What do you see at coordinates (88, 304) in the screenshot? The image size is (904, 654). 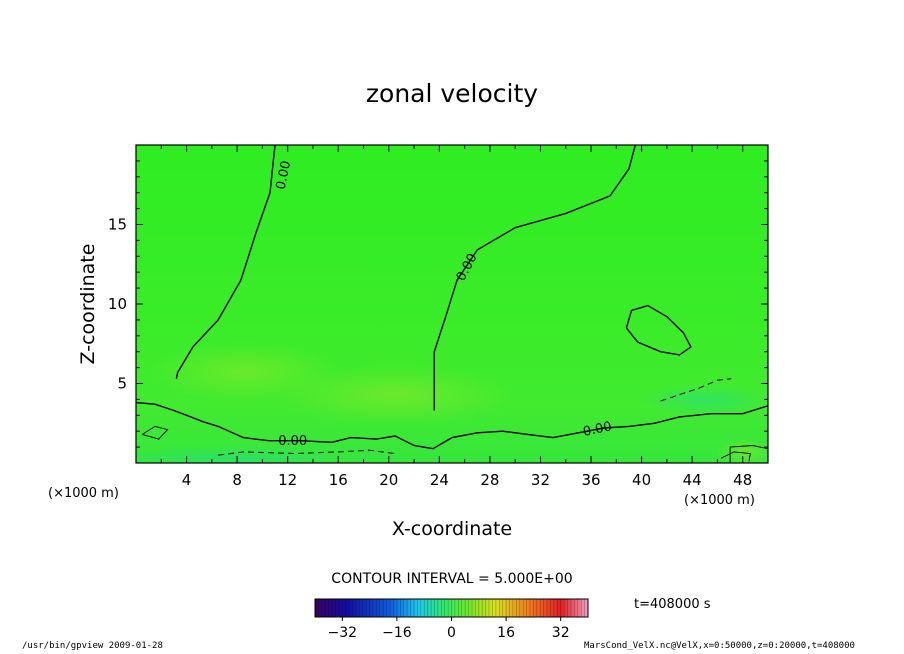 I see `y-axis-label: Z-coordinate` at bounding box center [88, 304].